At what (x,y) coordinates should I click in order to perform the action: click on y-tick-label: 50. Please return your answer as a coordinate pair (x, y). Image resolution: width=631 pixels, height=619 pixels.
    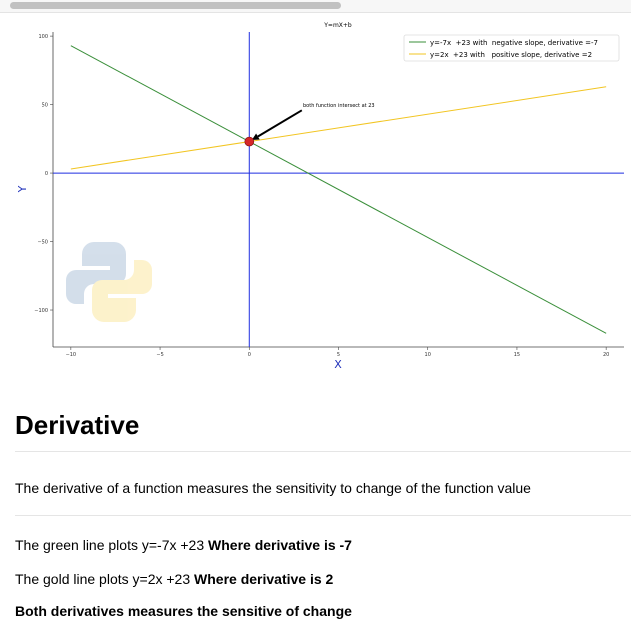
    Looking at the image, I should click on (45, 106).